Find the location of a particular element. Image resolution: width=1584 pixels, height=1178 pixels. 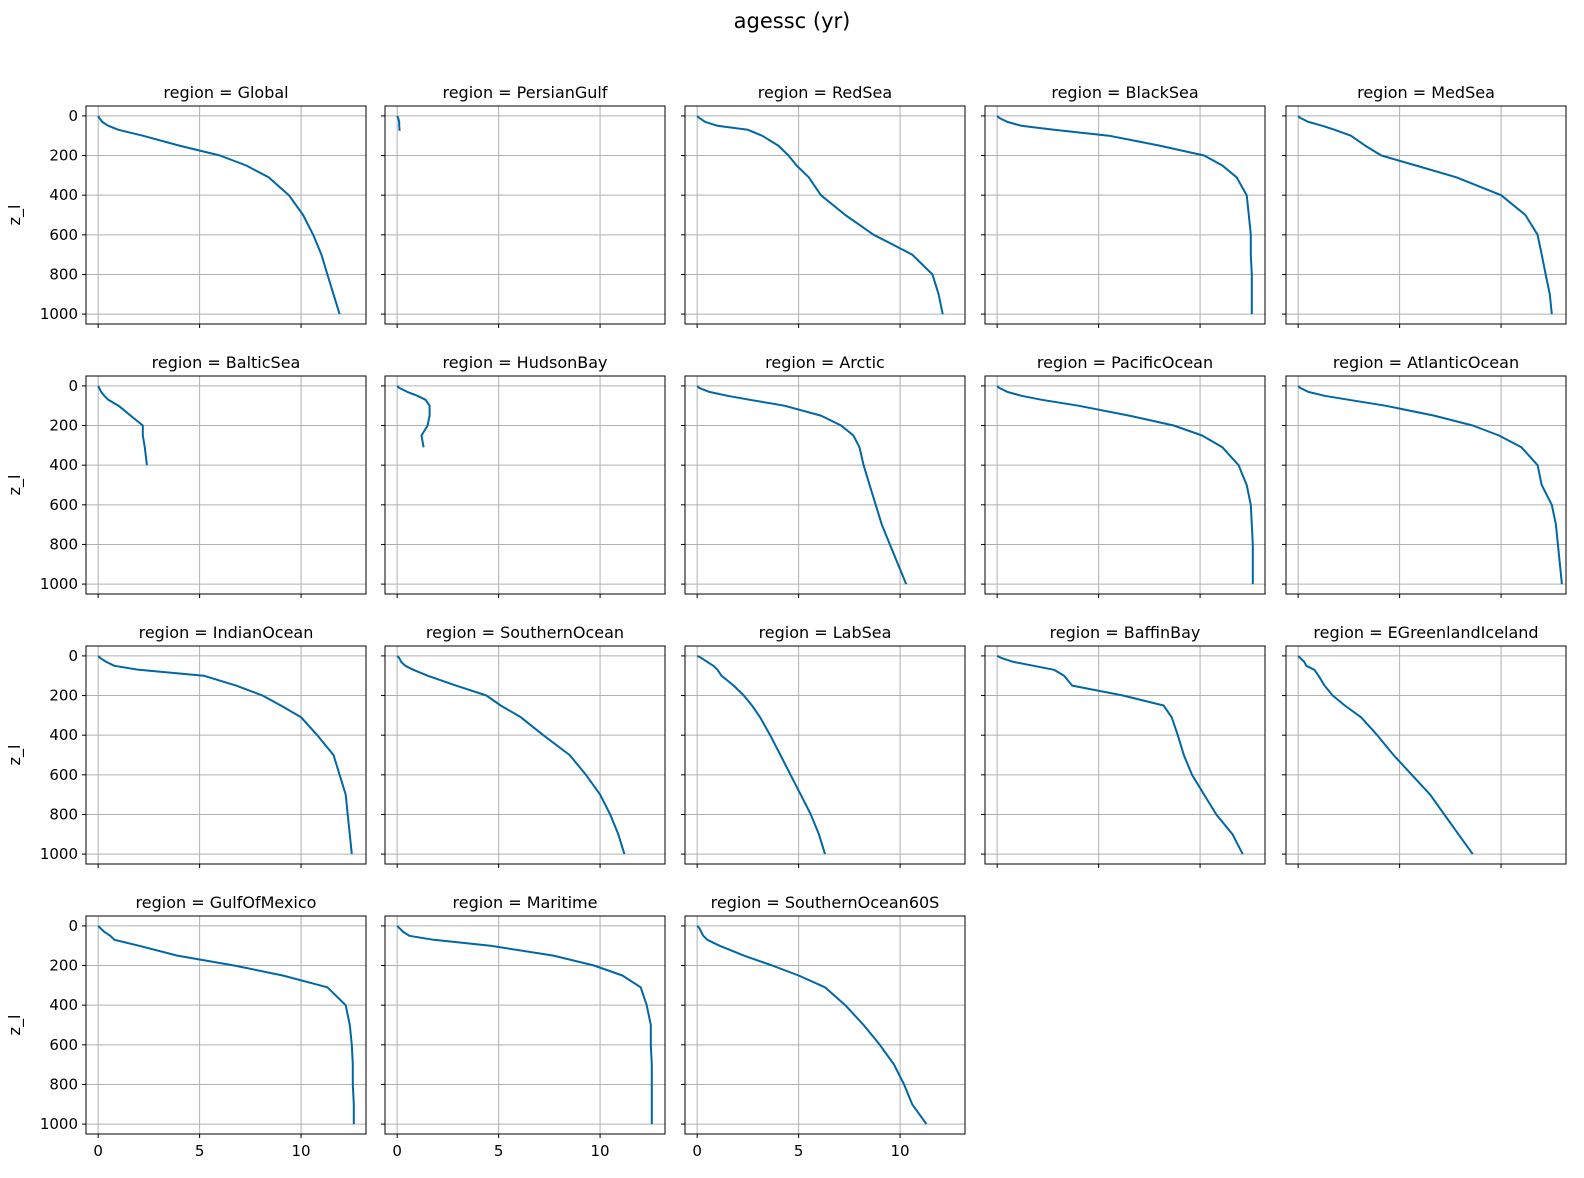

panel-title: region = SouthernOcean60S is located at coordinates (825, 902).